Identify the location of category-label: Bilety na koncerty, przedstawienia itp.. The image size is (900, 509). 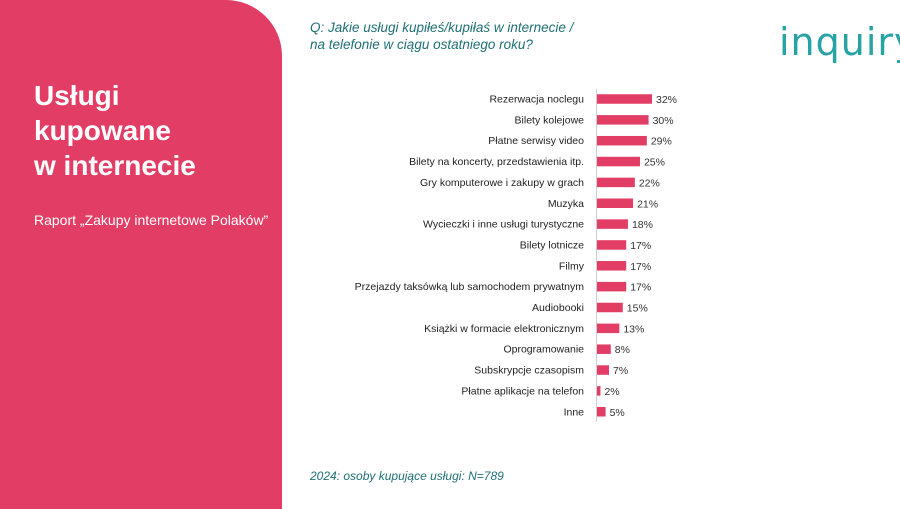
(496, 162).